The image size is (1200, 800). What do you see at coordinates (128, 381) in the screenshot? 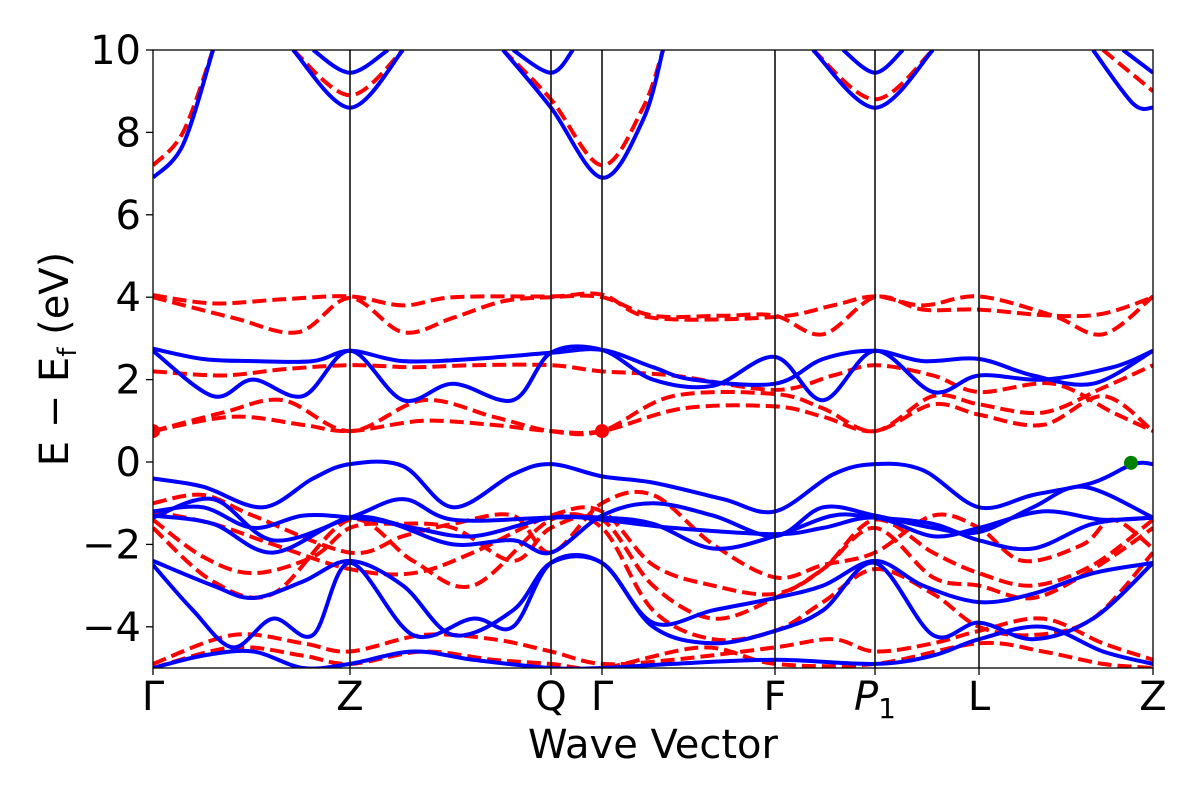
I see `y-tick-label: 2` at bounding box center [128, 381].